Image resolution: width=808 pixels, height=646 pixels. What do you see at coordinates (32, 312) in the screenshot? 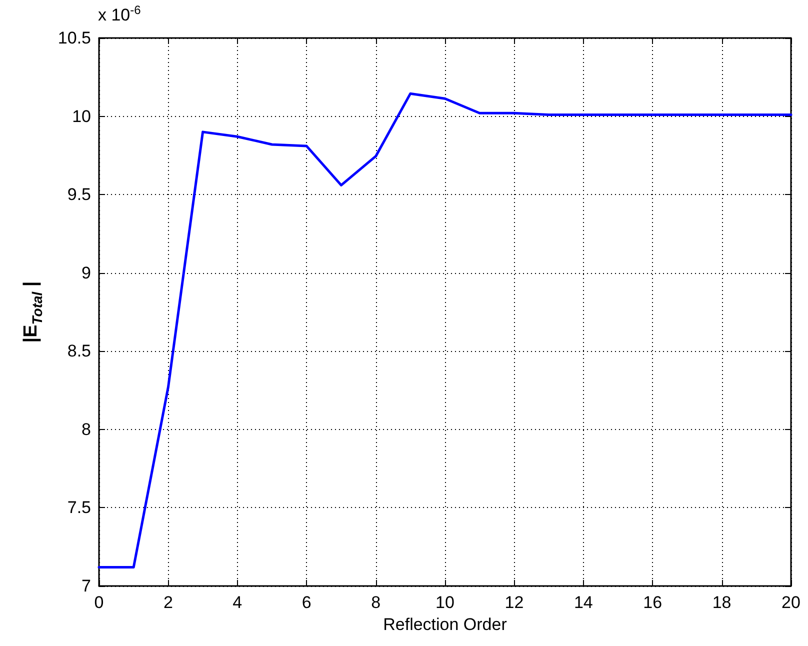
I see `y-axis-title: |ETotal |` at bounding box center [32, 312].